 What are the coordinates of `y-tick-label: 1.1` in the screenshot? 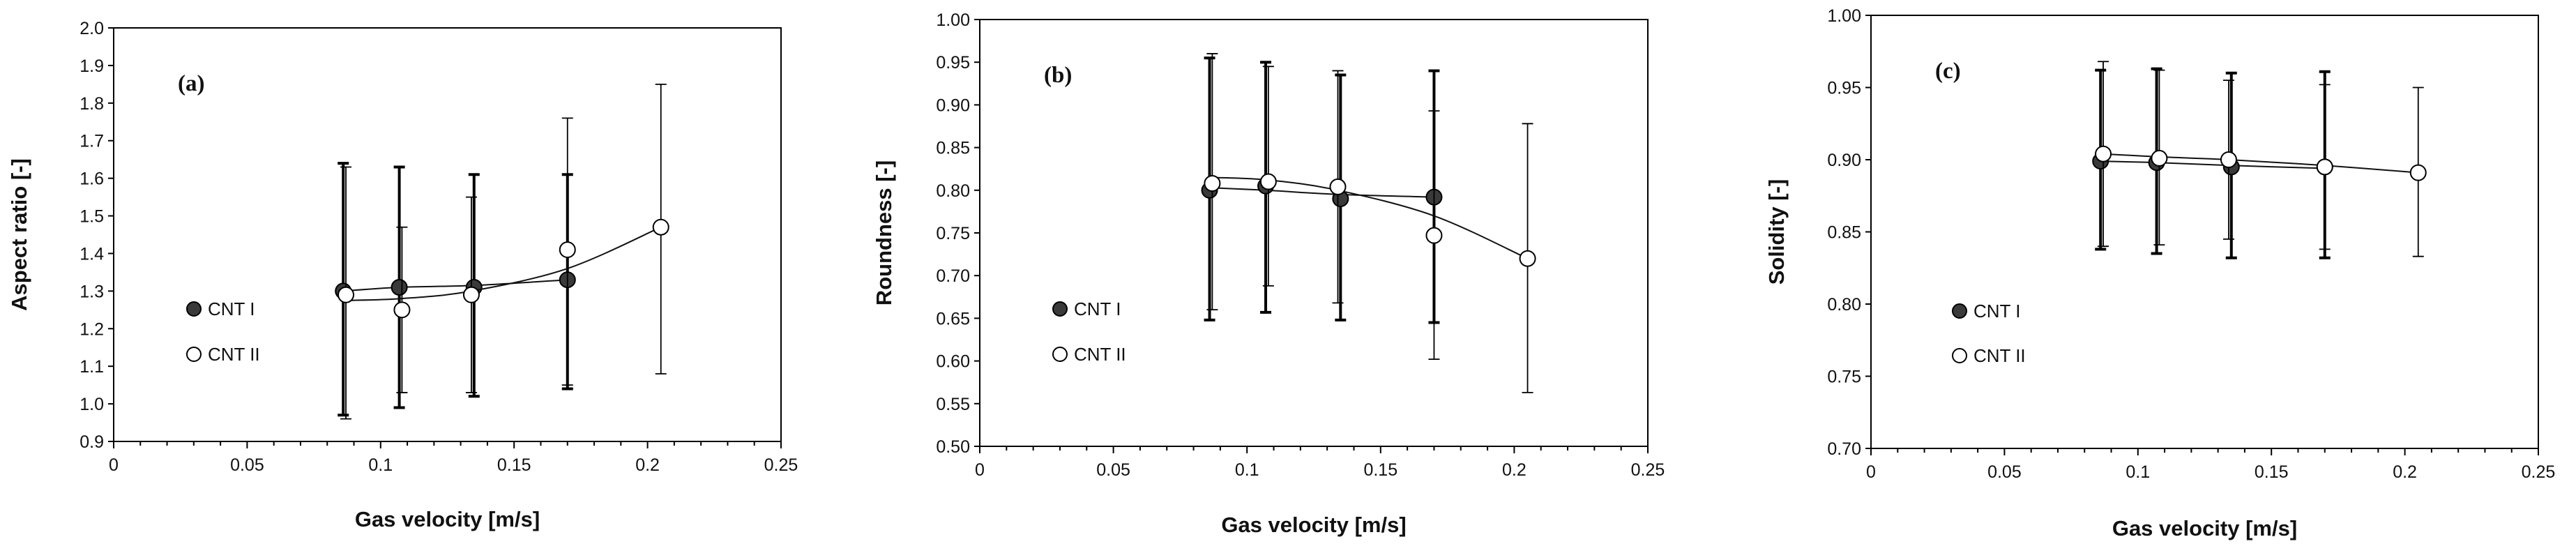 It's located at (91, 367).